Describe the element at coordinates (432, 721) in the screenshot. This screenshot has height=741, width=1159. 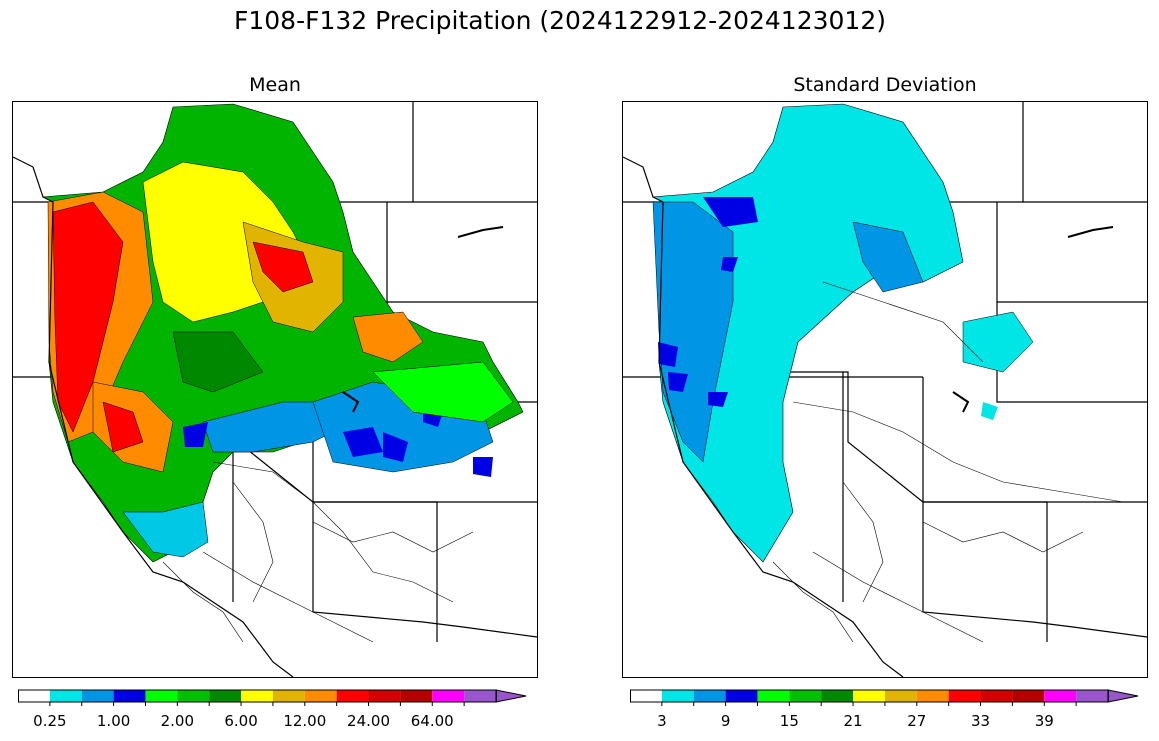
I see `mean-tick-label: 64.00` at that location.